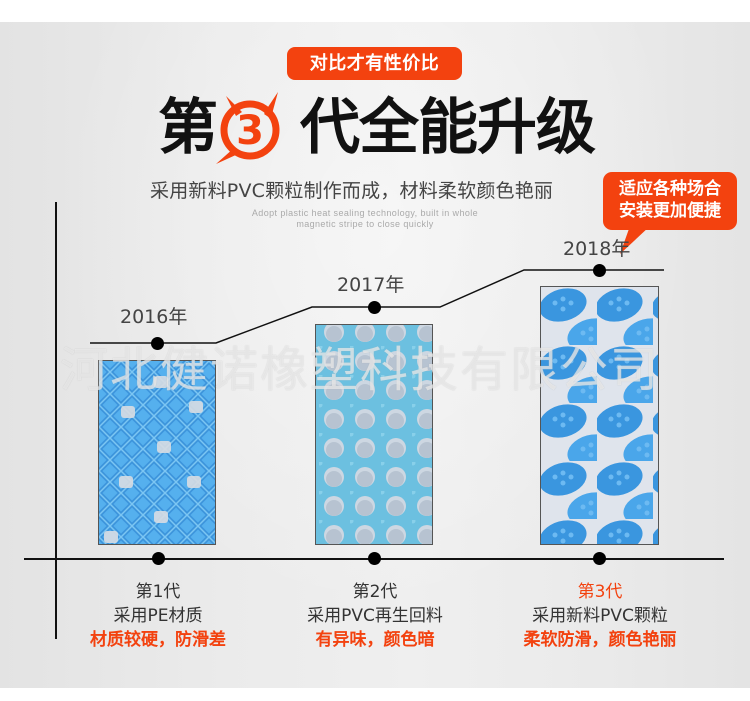  Describe the element at coordinates (599, 558) in the screenshot. I see `axis-dot-gen3` at that location.